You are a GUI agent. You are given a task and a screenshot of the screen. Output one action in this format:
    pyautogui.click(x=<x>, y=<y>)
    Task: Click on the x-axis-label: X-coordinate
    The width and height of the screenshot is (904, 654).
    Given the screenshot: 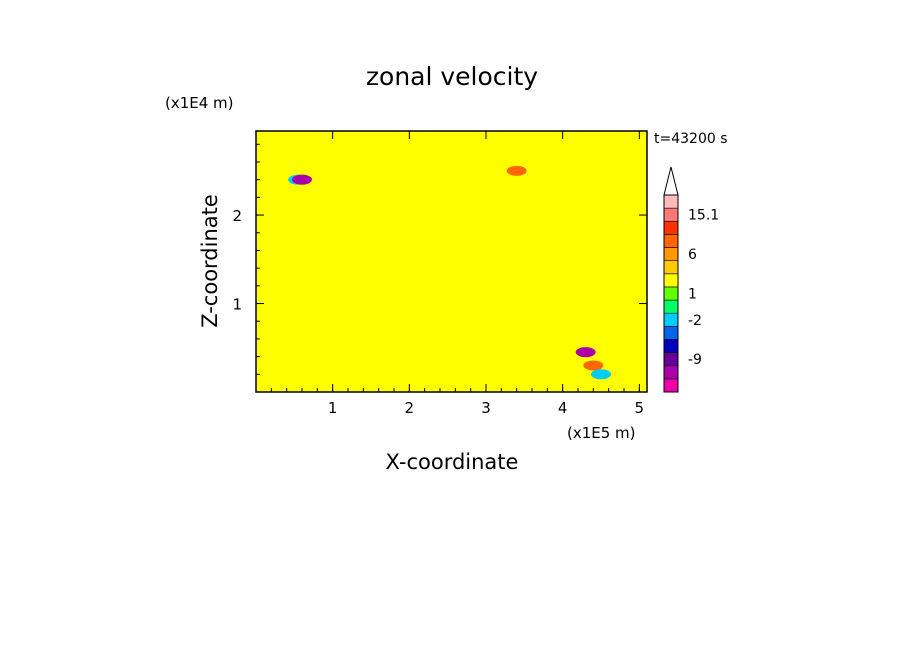 What is the action you would take?
    pyautogui.click(x=452, y=462)
    